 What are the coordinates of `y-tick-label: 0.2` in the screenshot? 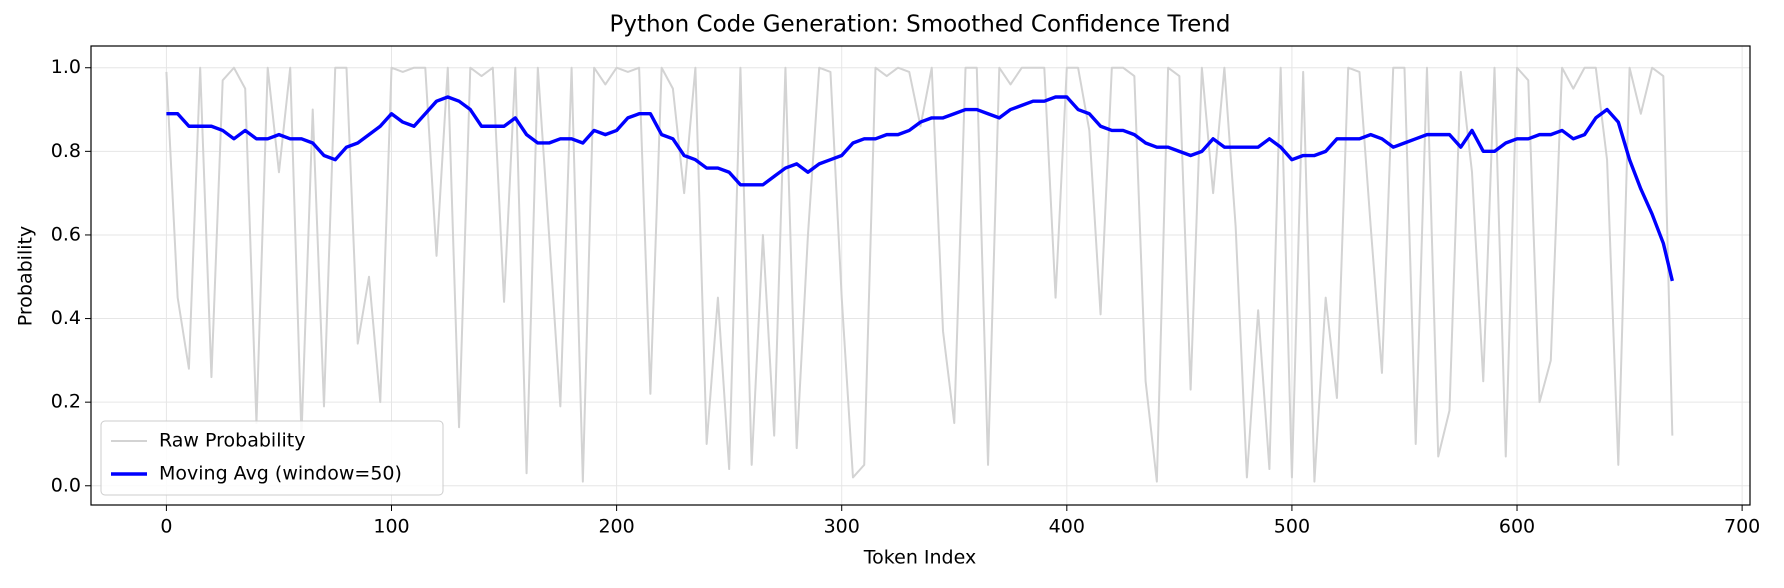 It's located at (66, 402).